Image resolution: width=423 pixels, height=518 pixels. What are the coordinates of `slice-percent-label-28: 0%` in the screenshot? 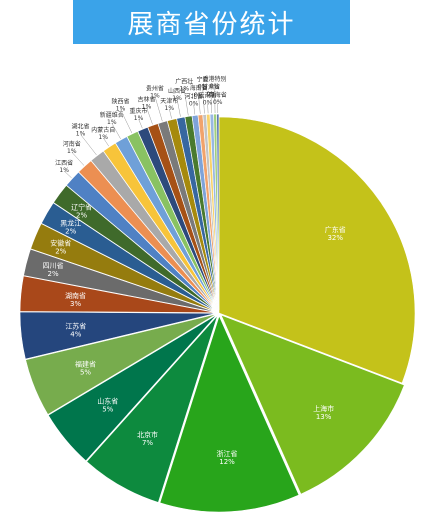 It's located at (211, 94).